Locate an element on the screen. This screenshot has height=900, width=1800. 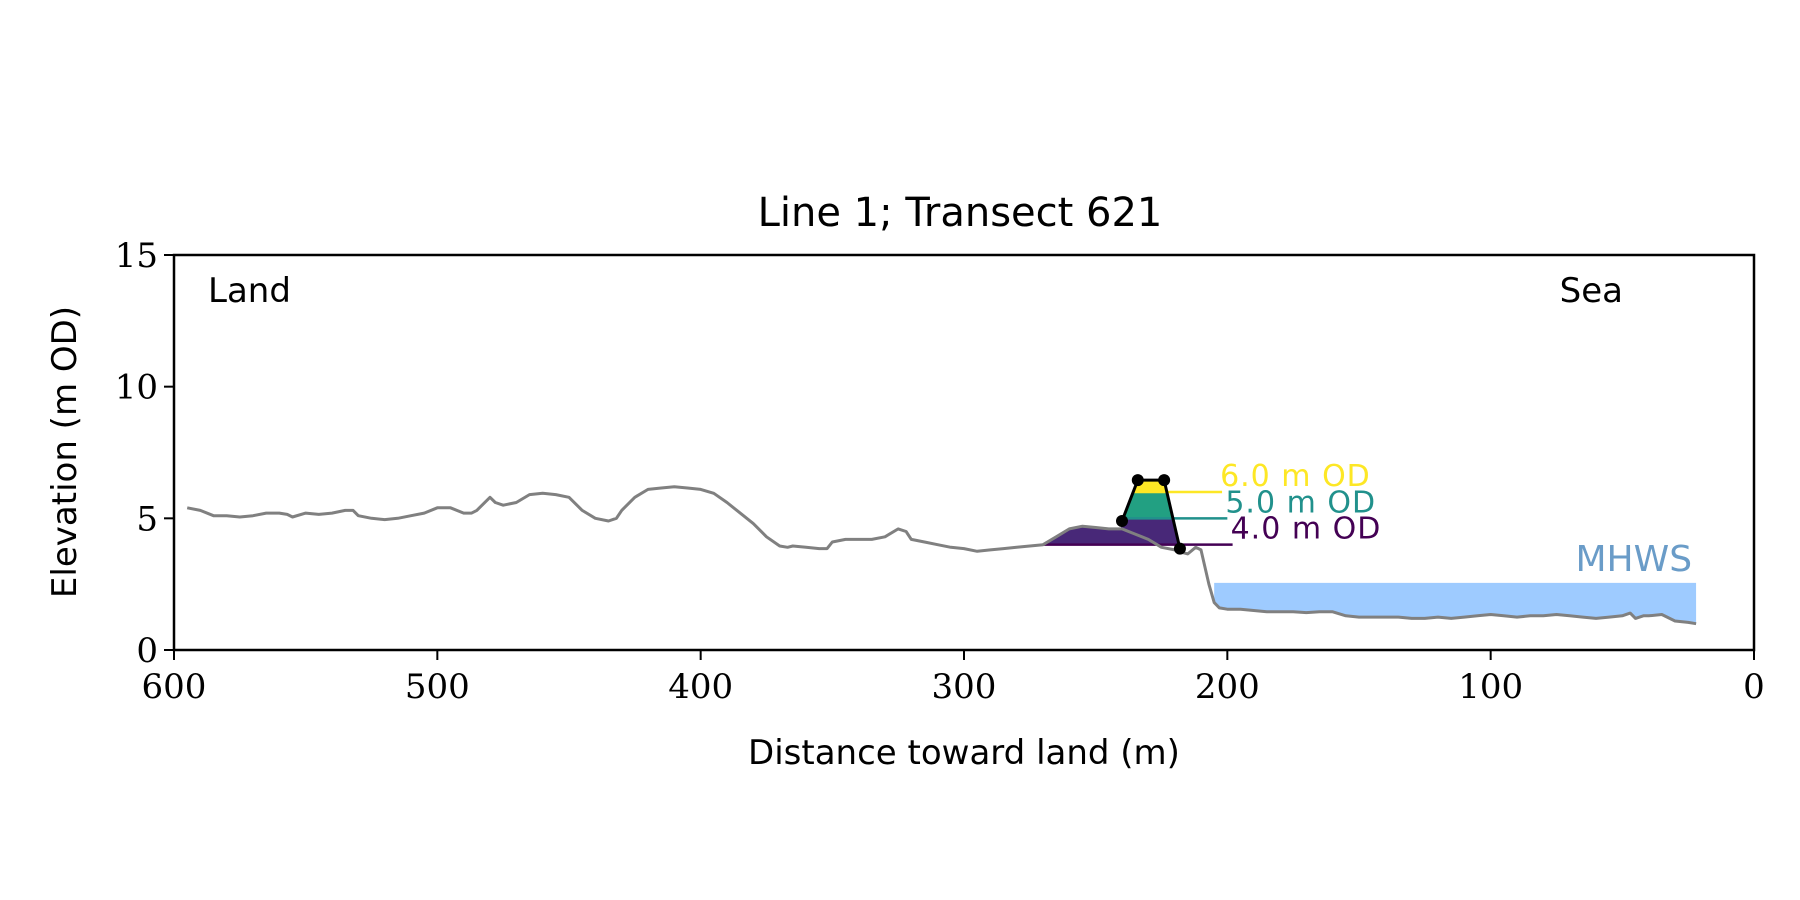
y-axis: 15 10 5 0 is located at coordinates (144, 453).